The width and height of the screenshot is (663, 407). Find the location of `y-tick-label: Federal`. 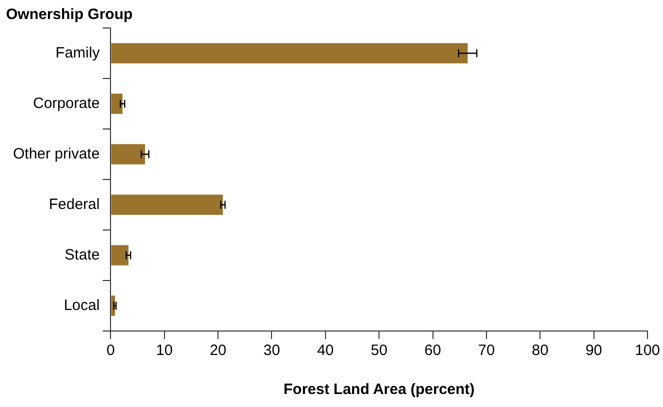

y-tick-label: Federal is located at coordinates (74, 204).